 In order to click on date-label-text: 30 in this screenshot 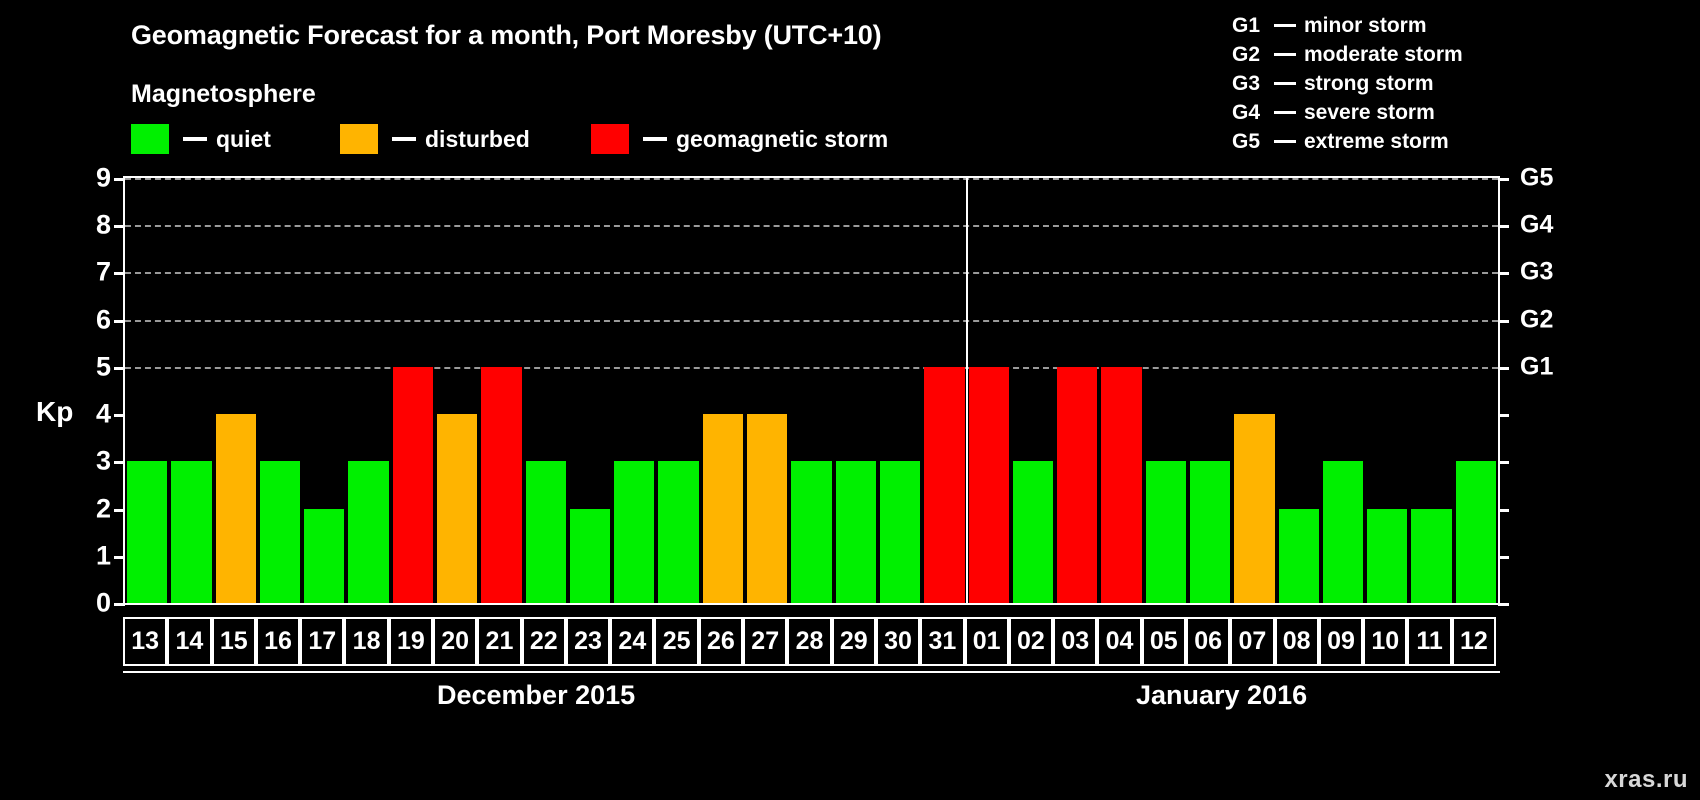, I will do `click(898, 641)`.